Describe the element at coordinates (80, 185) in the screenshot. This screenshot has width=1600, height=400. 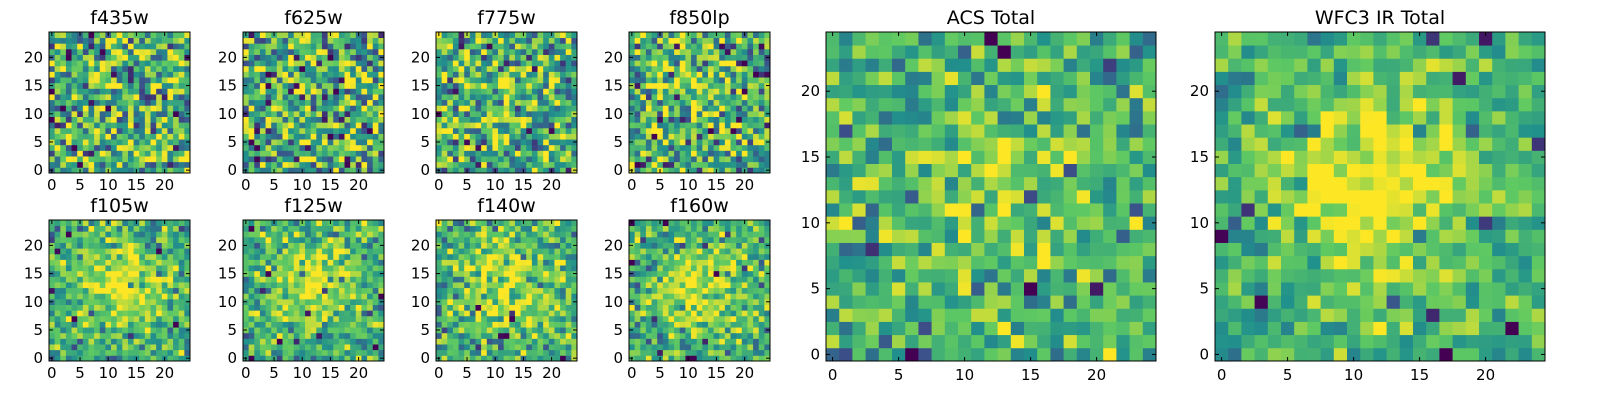
I see `x-tick-label: 5` at that location.